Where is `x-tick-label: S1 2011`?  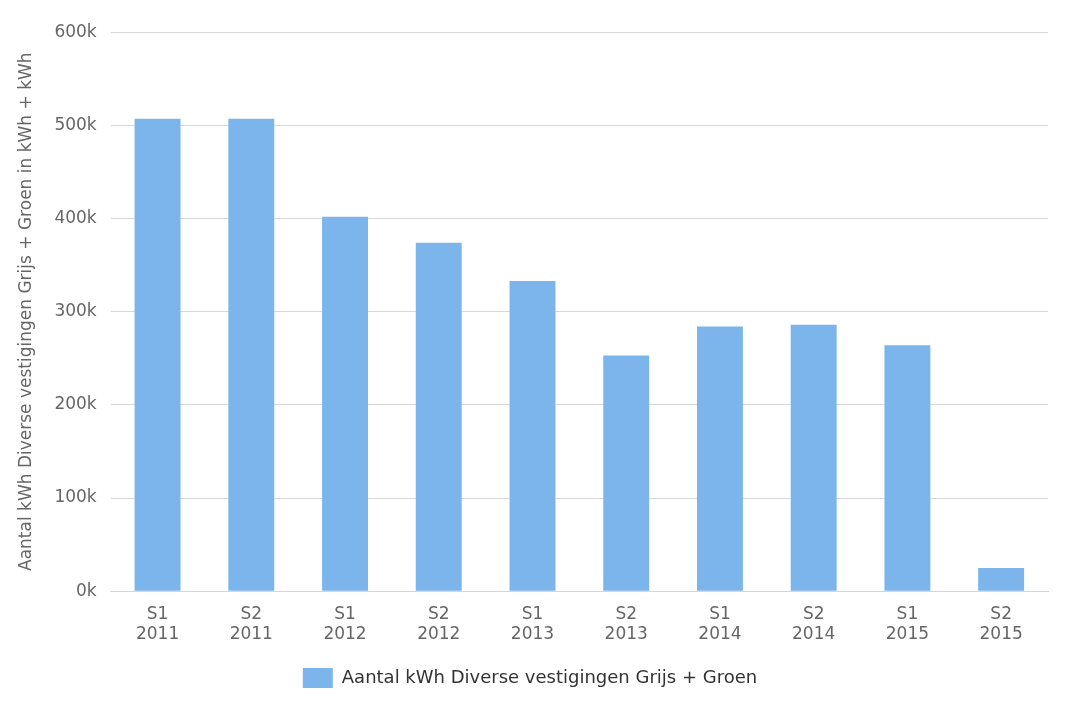
x-tick-label: S1 2011 is located at coordinates (157, 623).